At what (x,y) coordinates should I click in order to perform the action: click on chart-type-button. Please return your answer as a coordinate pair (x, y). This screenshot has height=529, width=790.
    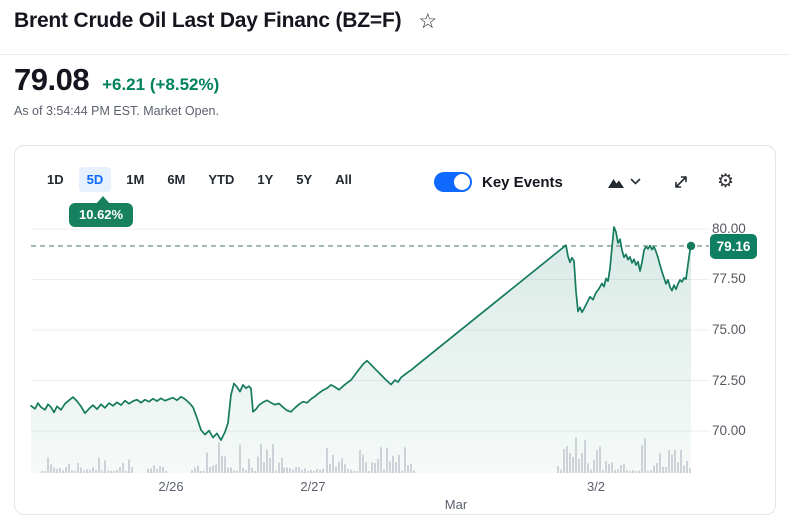
    Looking at the image, I should click on (624, 182).